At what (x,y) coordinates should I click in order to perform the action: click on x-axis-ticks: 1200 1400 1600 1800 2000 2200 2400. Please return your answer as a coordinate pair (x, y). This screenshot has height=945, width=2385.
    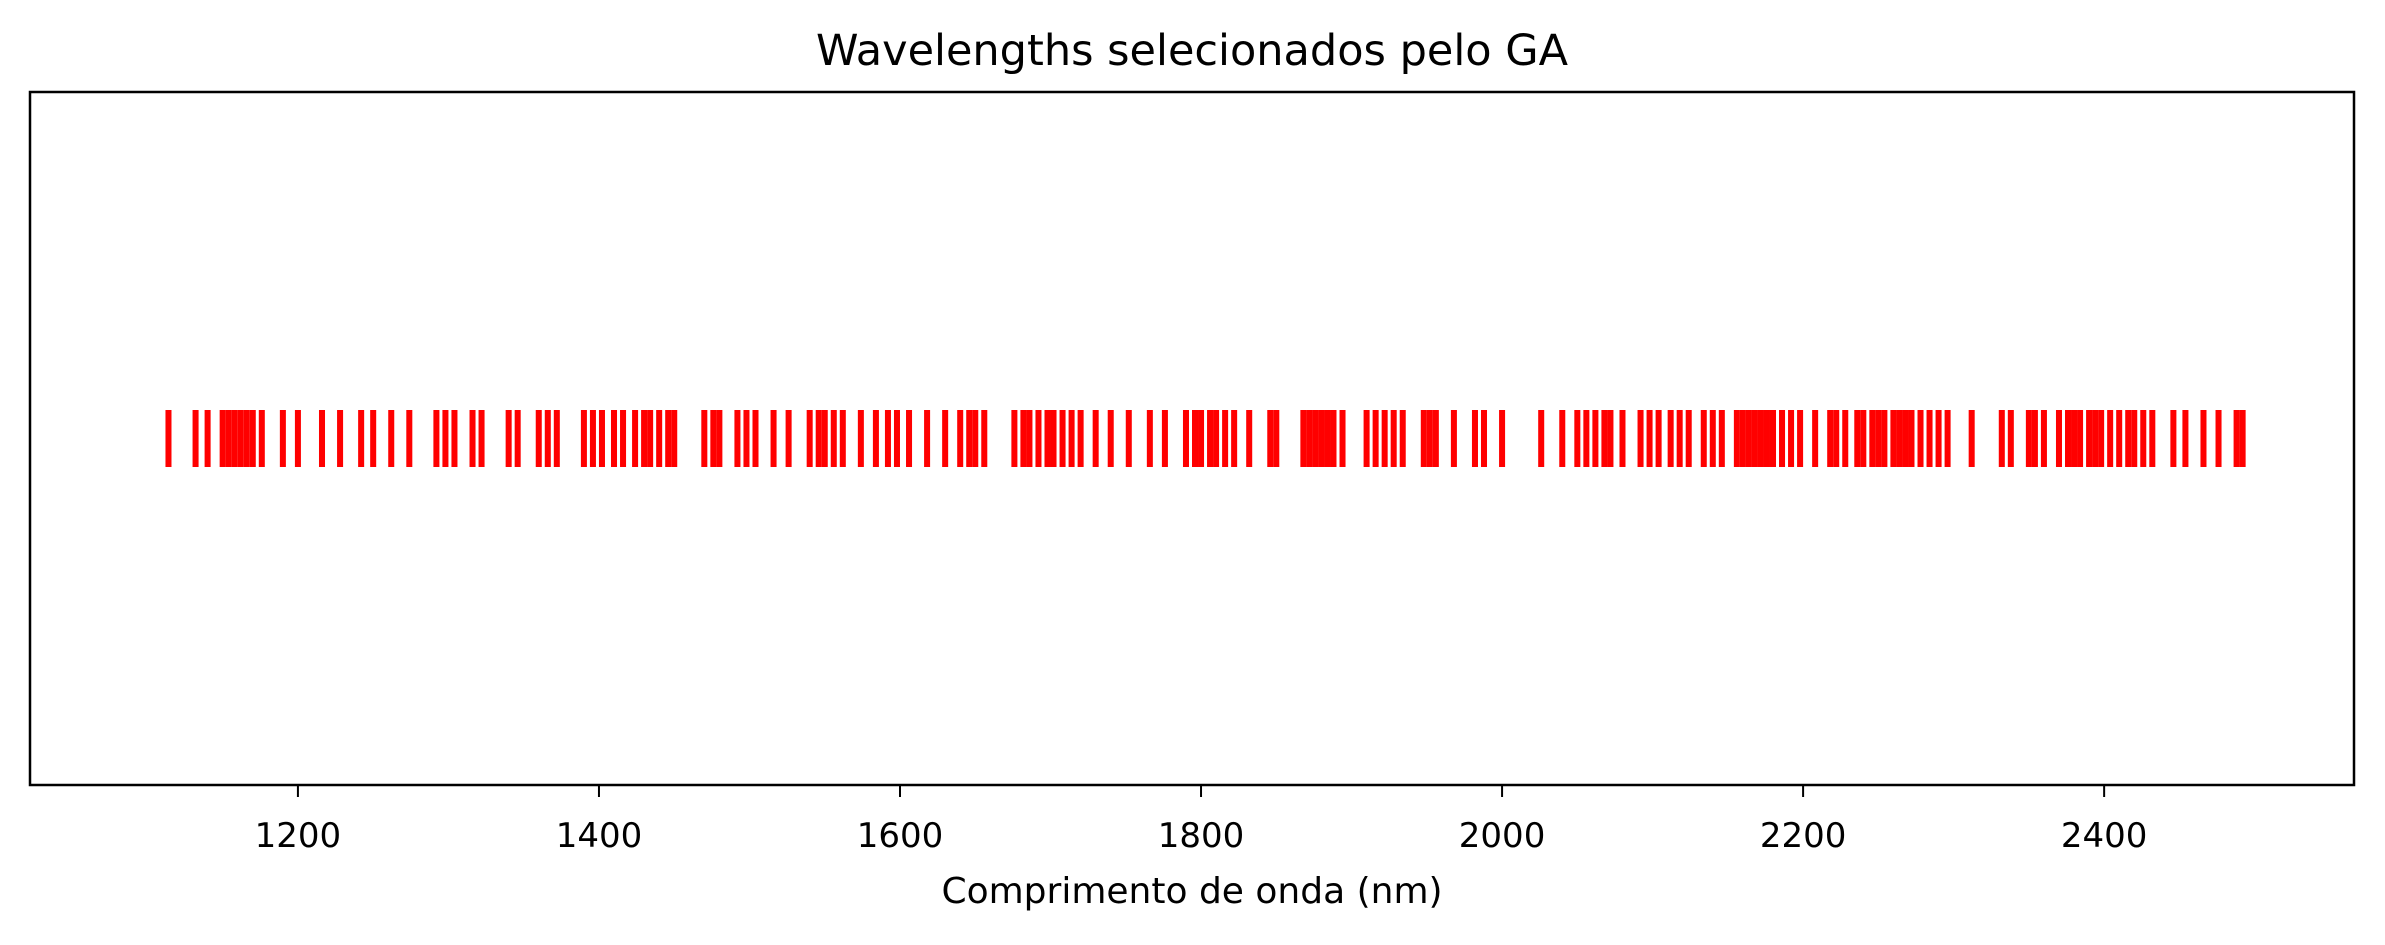
    Looking at the image, I should click on (1201, 820).